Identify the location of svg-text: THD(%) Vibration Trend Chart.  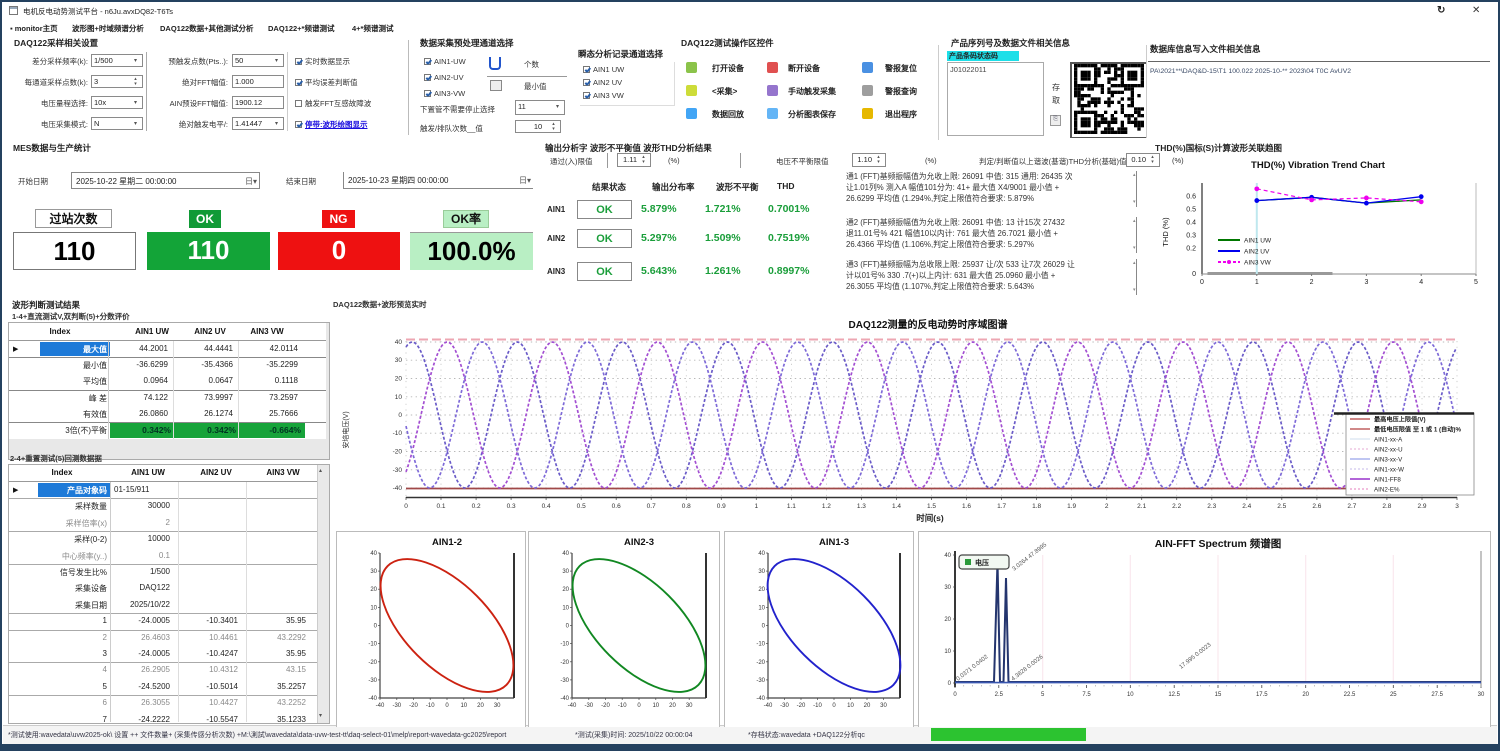
(1318, 165).